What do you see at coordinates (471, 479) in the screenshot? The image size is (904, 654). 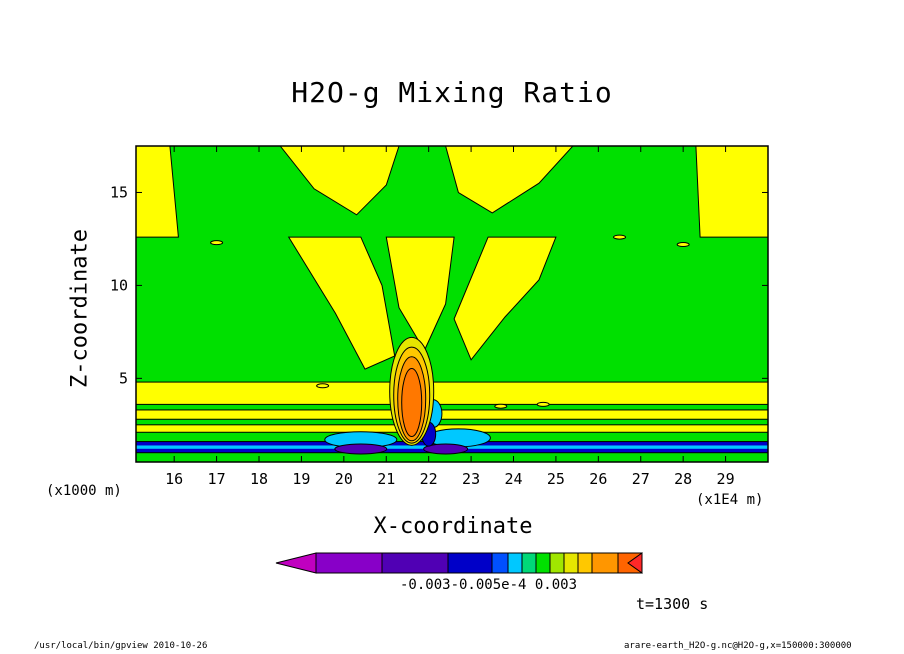 I see `x-tick-label: 23` at bounding box center [471, 479].